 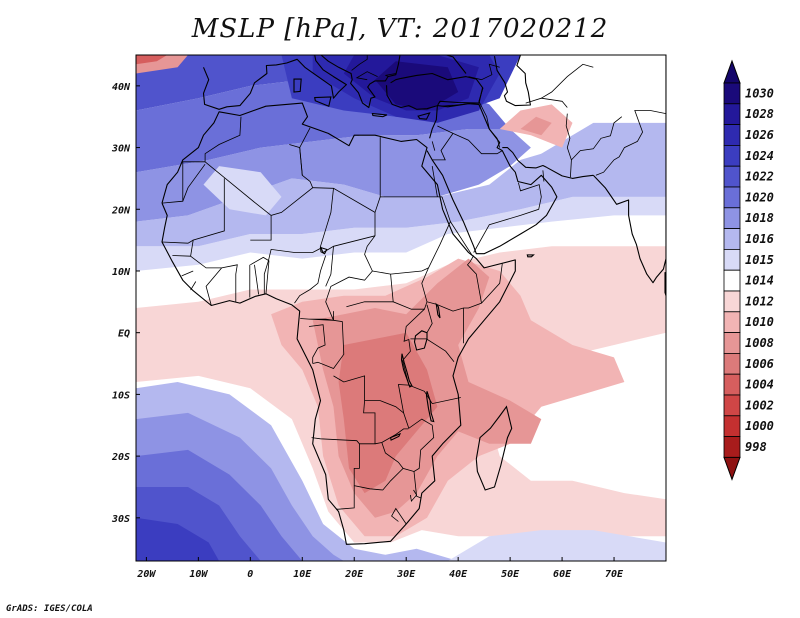 I want to click on x-tick-label: 70E, so click(x=614, y=574).